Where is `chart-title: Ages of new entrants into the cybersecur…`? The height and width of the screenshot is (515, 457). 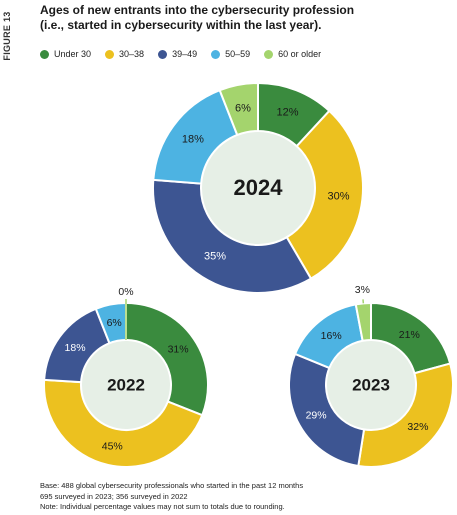 chart-title: Ages of new entrants into the cybersecur… is located at coordinates (240, 18).